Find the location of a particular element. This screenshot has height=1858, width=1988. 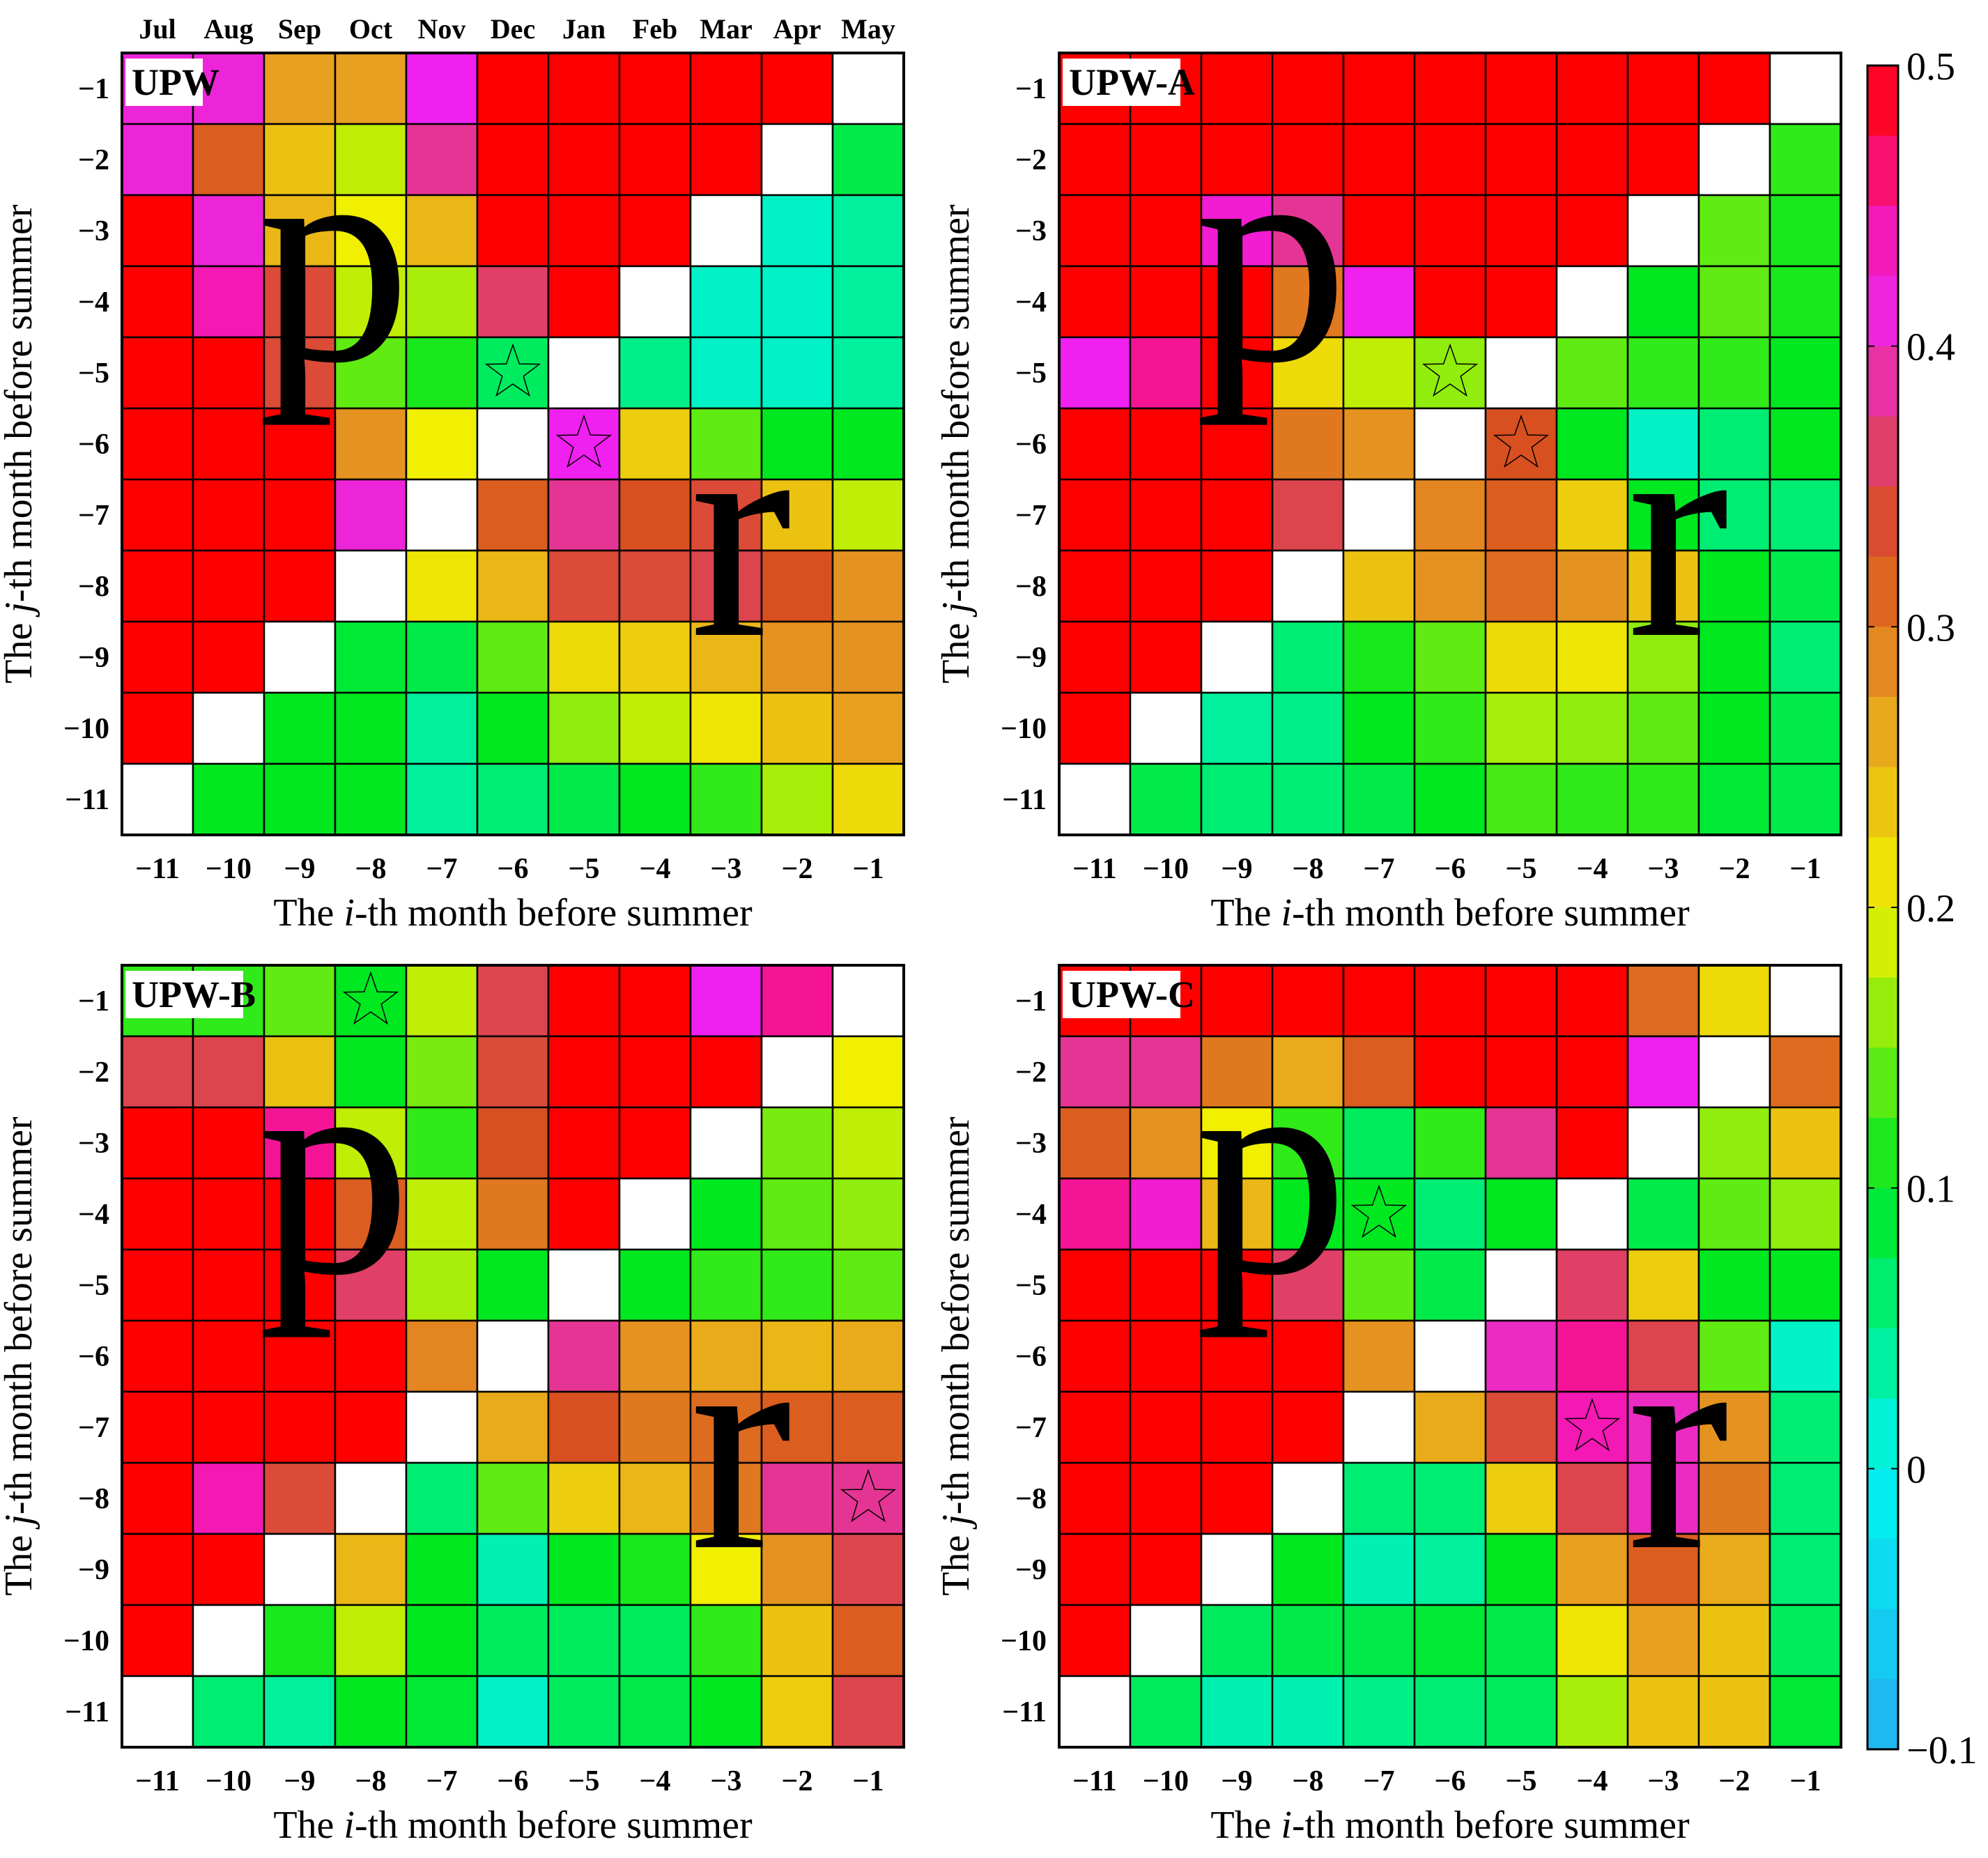

month-label: Apr is located at coordinates (797, 29).